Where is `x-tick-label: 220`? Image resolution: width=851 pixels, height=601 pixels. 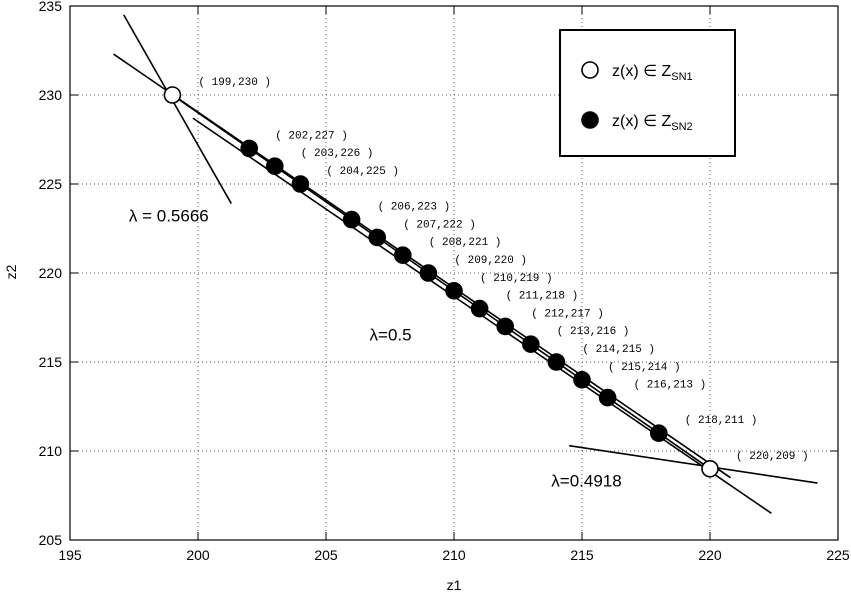 x-tick-label: 220 is located at coordinates (710, 555).